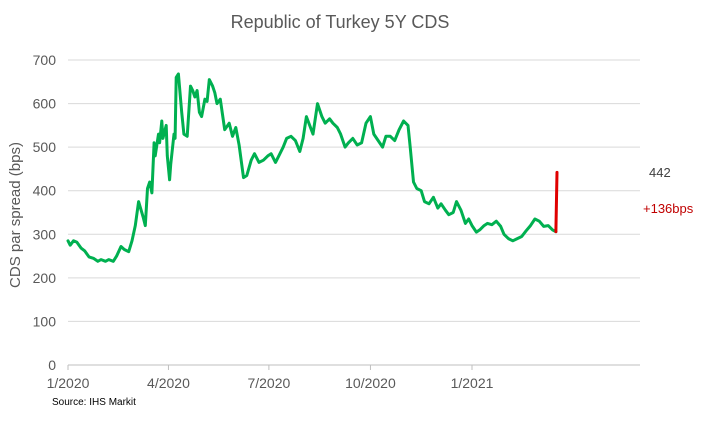  What do you see at coordinates (268, 383) in the screenshot?
I see `x-tick-label: 7/2020` at bounding box center [268, 383].